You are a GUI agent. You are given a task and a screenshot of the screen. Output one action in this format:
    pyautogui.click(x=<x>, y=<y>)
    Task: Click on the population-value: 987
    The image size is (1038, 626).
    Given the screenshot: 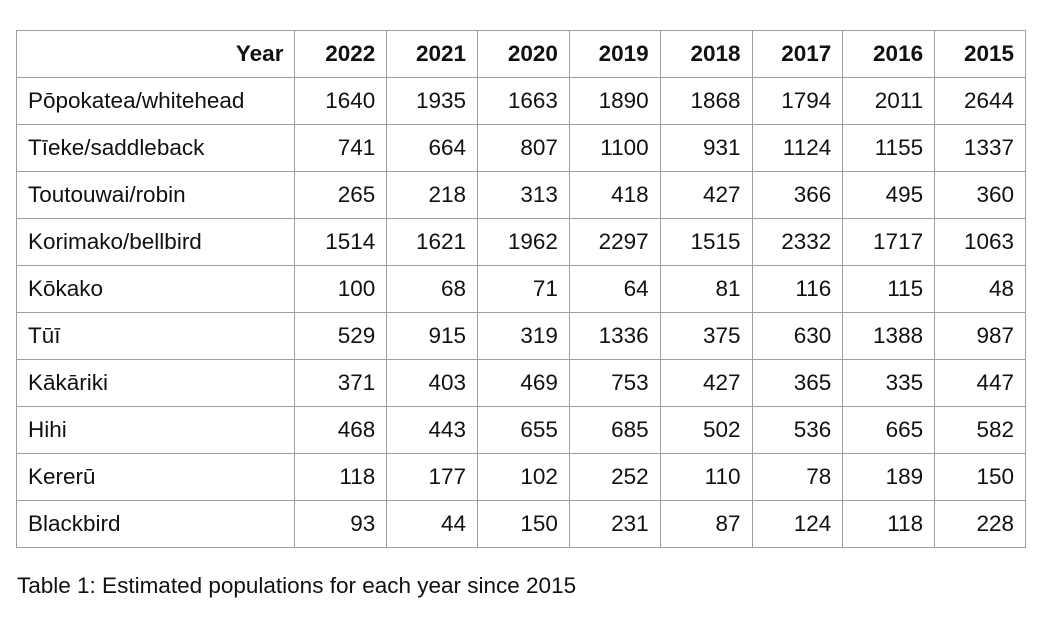 What is the action you would take?
    pyautogui.click(x=980, y=336)
    